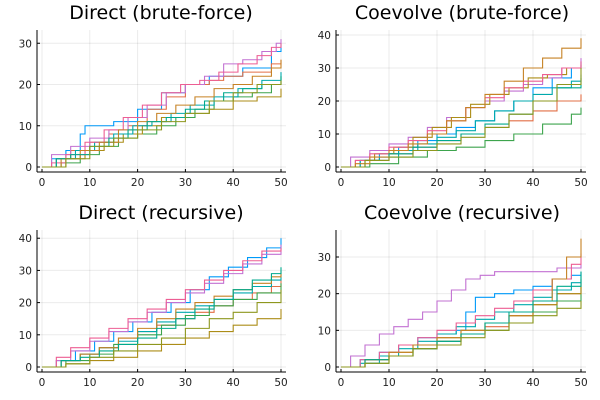 The image size is (600, 400). I want to click on subplot-title: Direct (brute-force), so click(161, 13).